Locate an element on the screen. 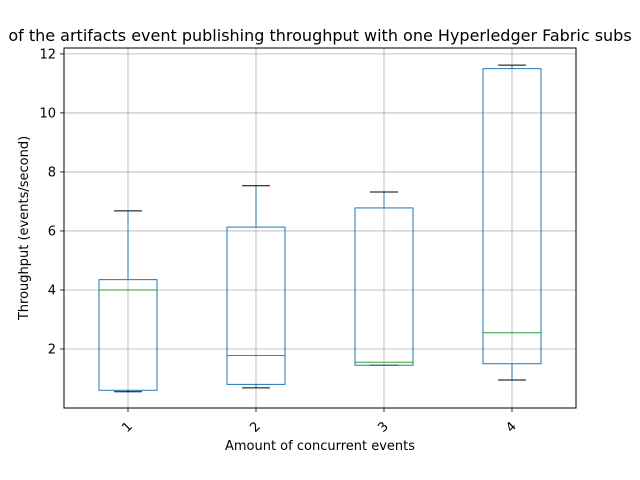  y-tick-label: 8 is located at coordinates (52, 172).